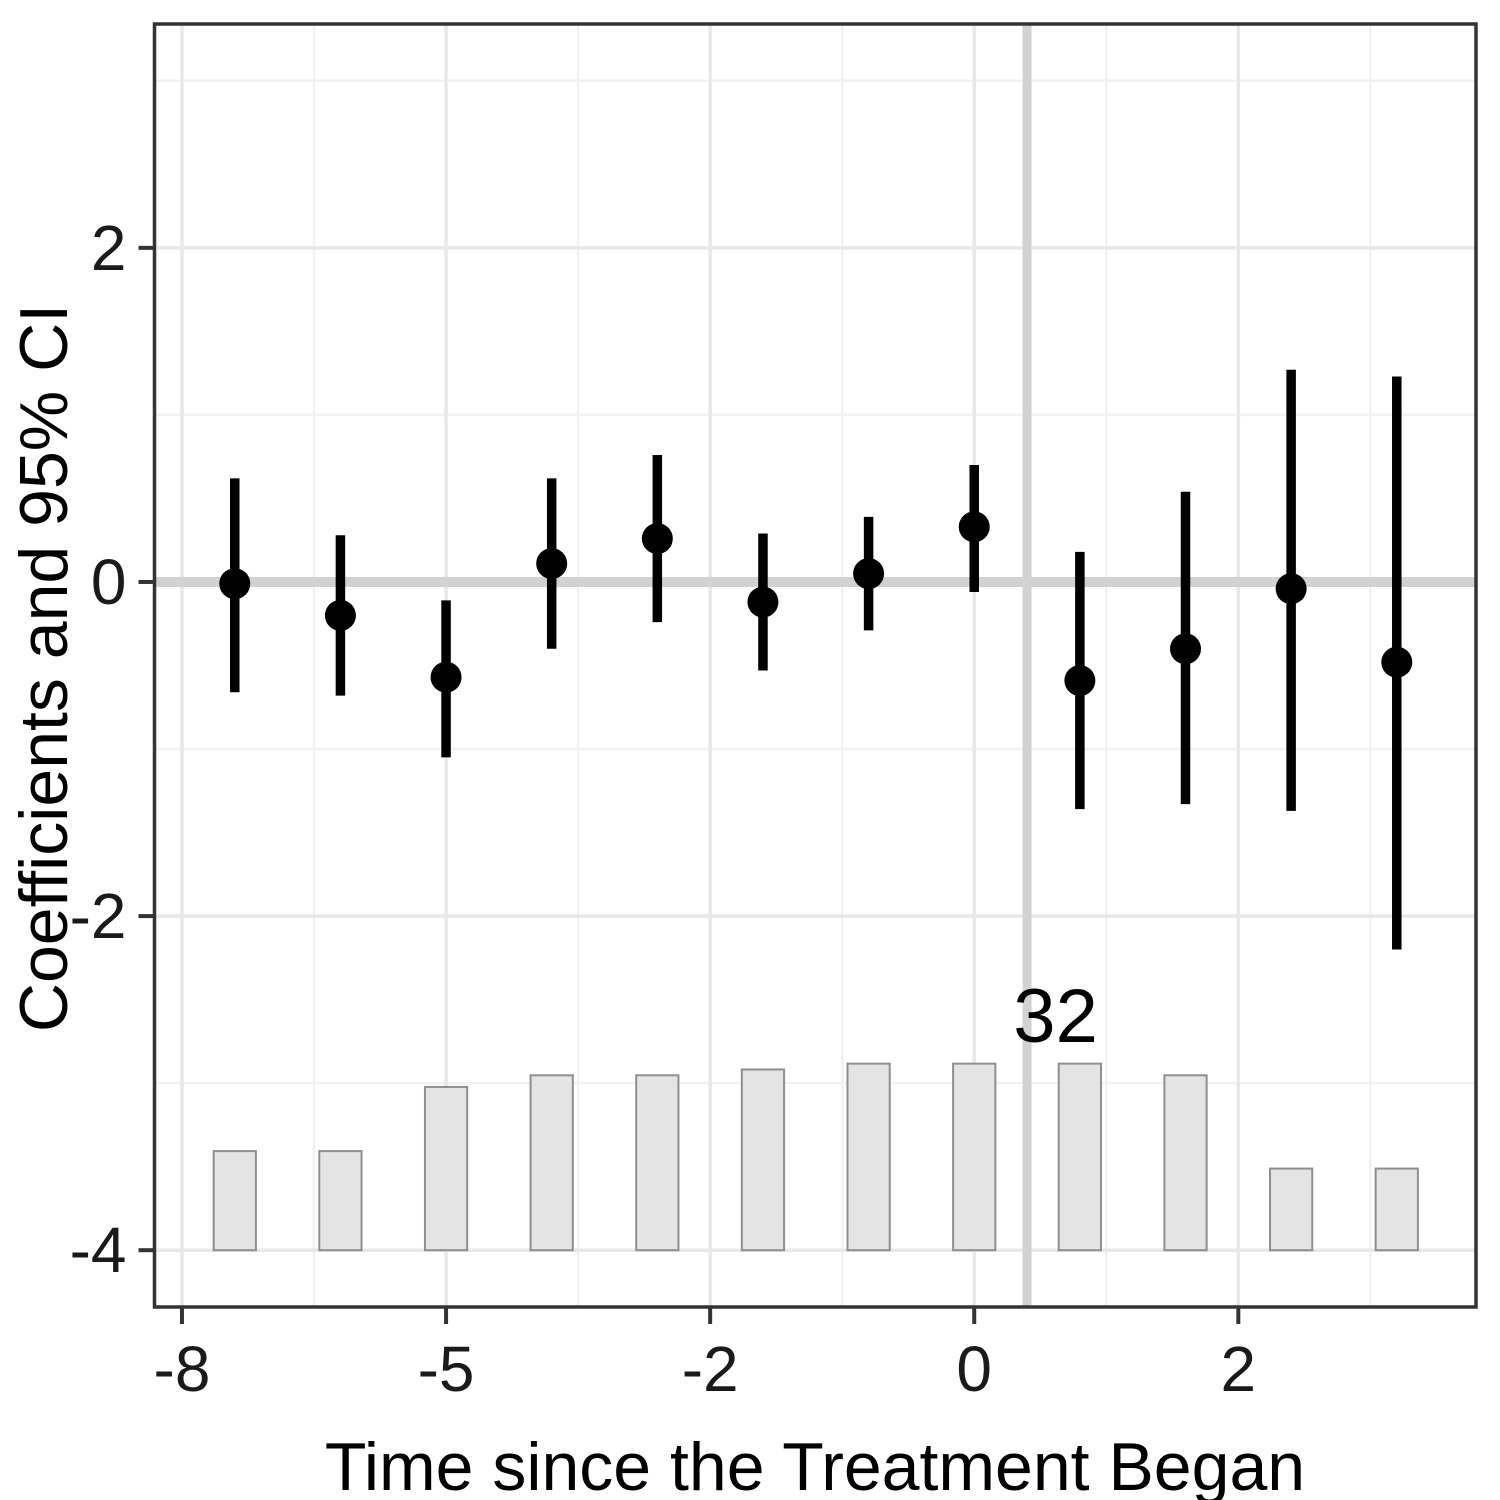 This screenshot has width=1500, height=1500. Describe the element at coordinates (815, 1464) in the screenshot. I see `x-axis-title: Time since the Treatment Began` at that location.